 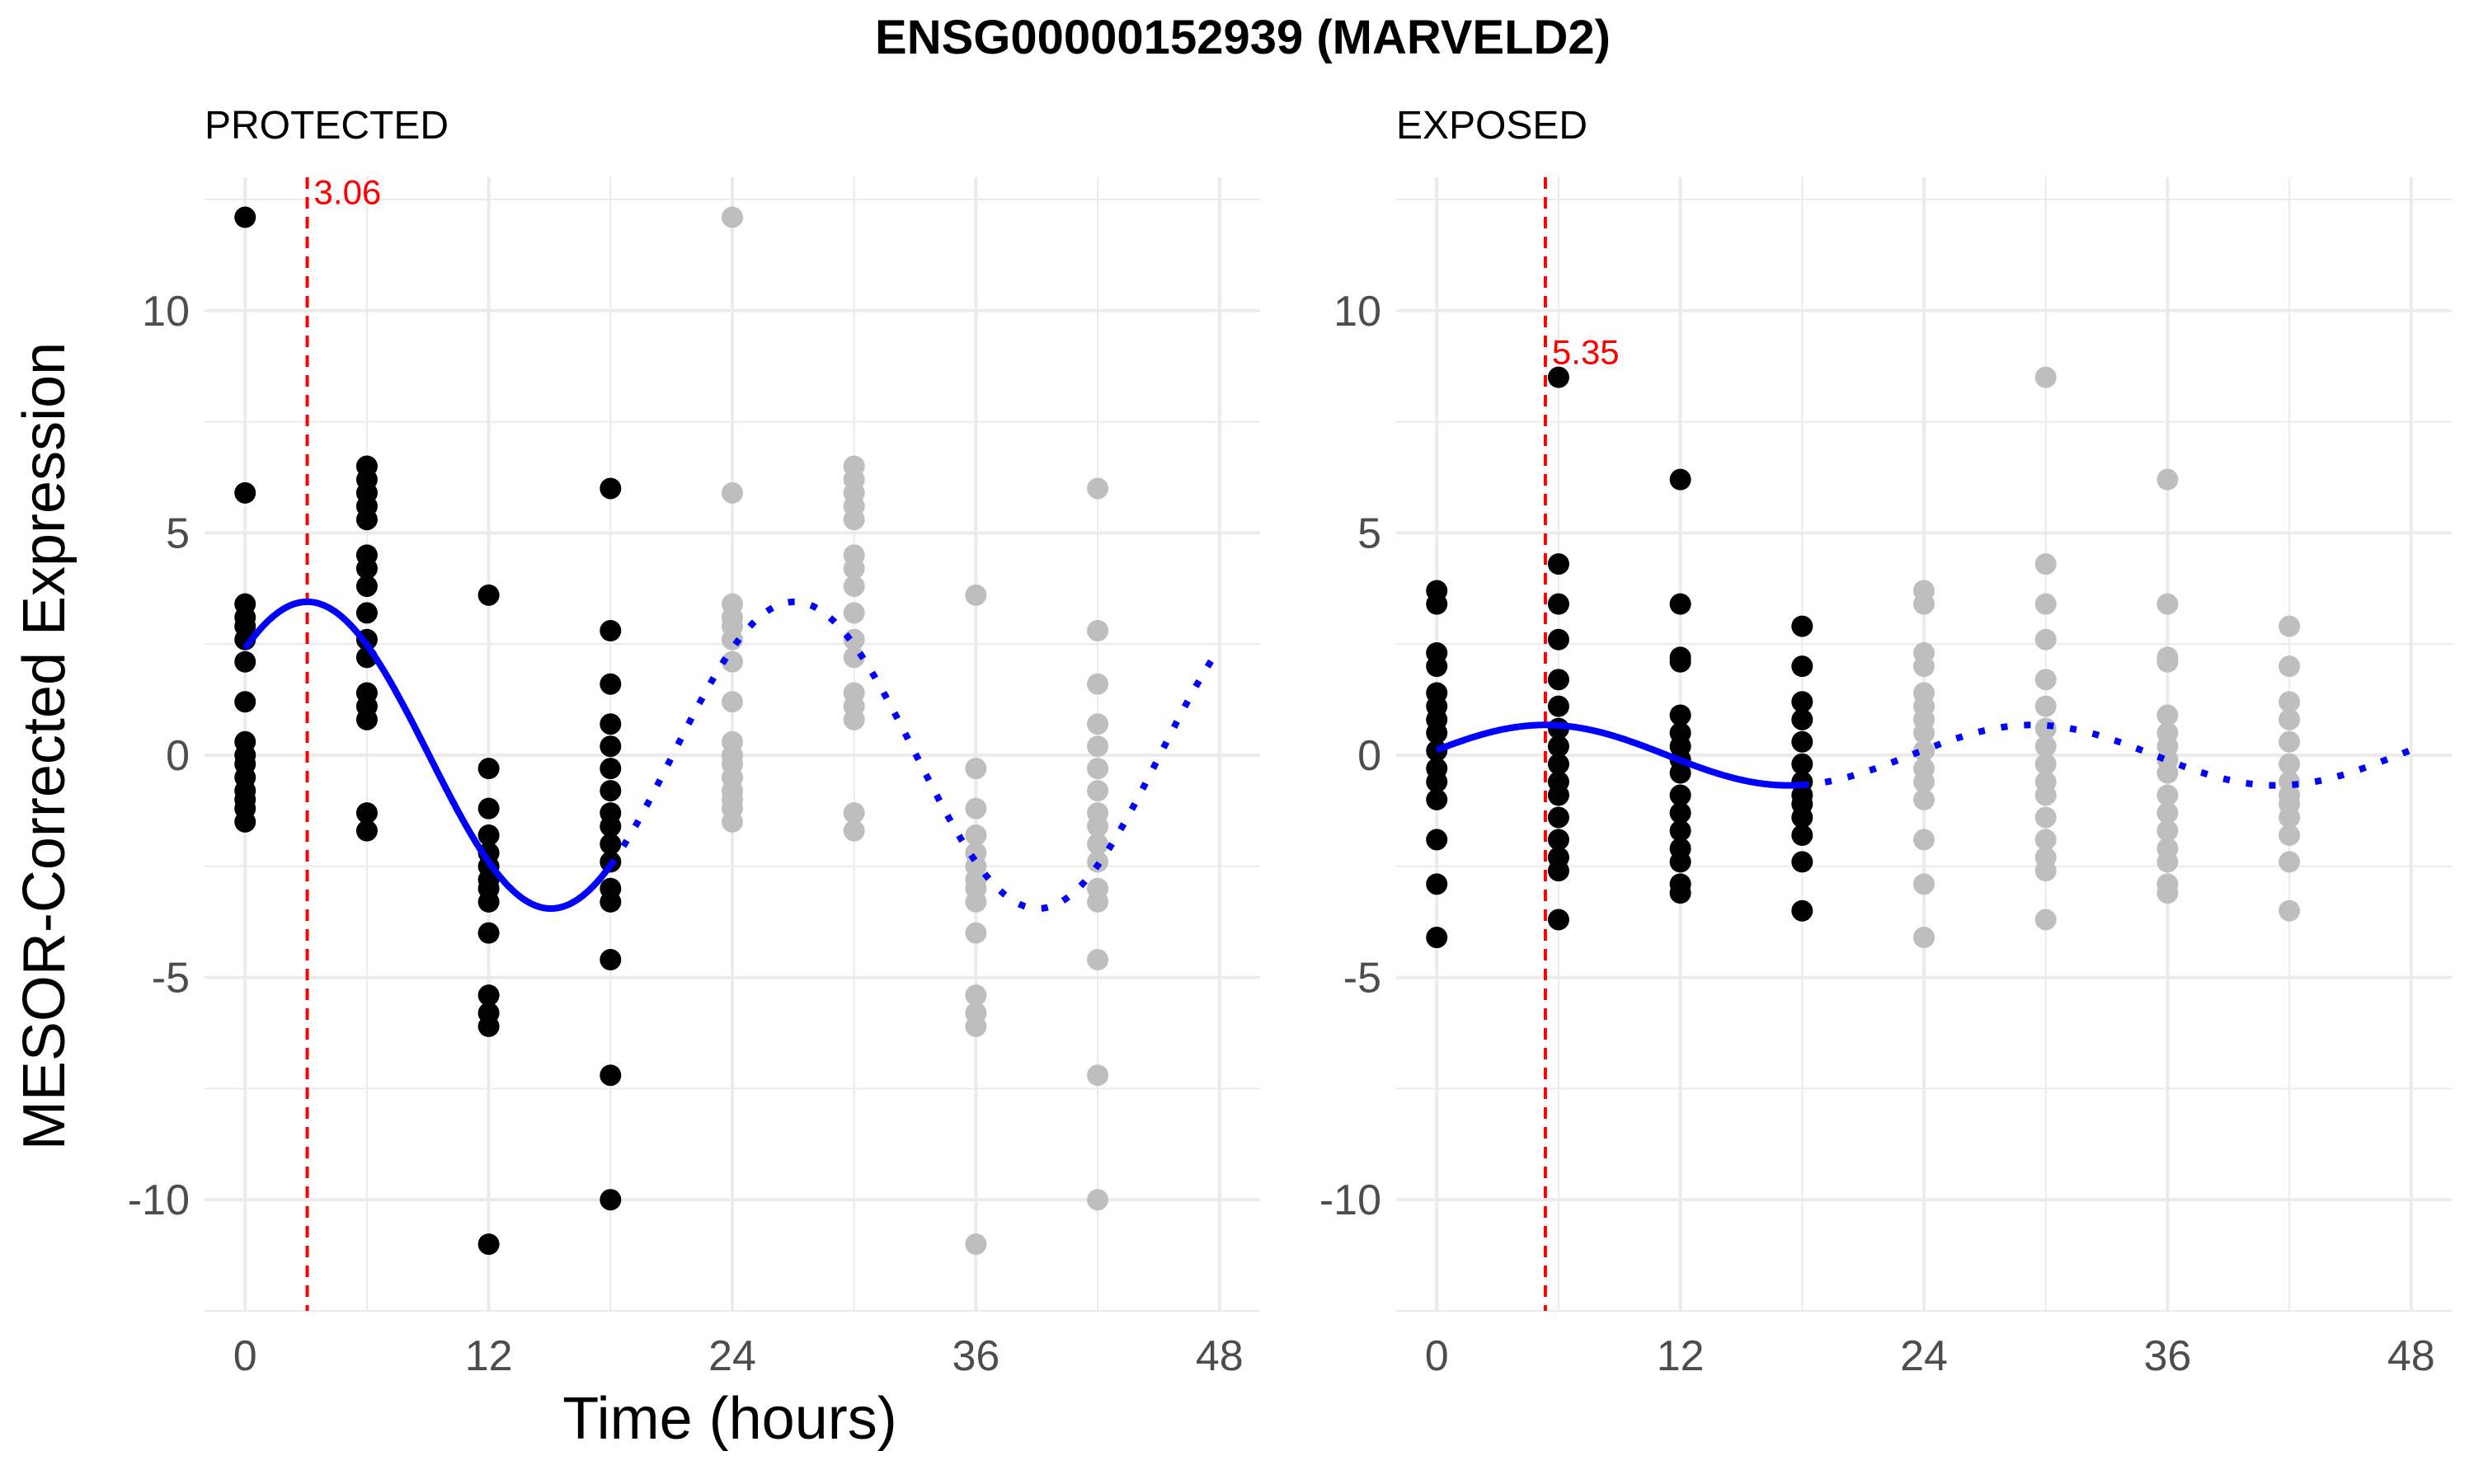 I want to click on y-tick-label: -5, so click(x=171, y=979).